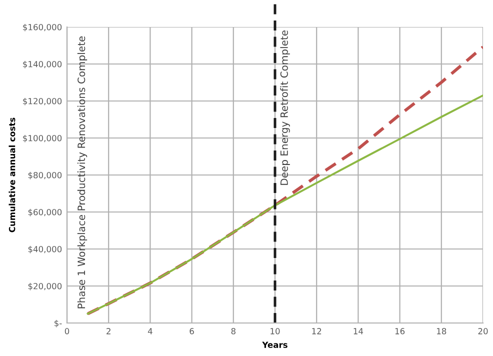 The width and height of the screenshot is (493, 356). I want to click on y-tick-label: $80,000, so click(45, 176).